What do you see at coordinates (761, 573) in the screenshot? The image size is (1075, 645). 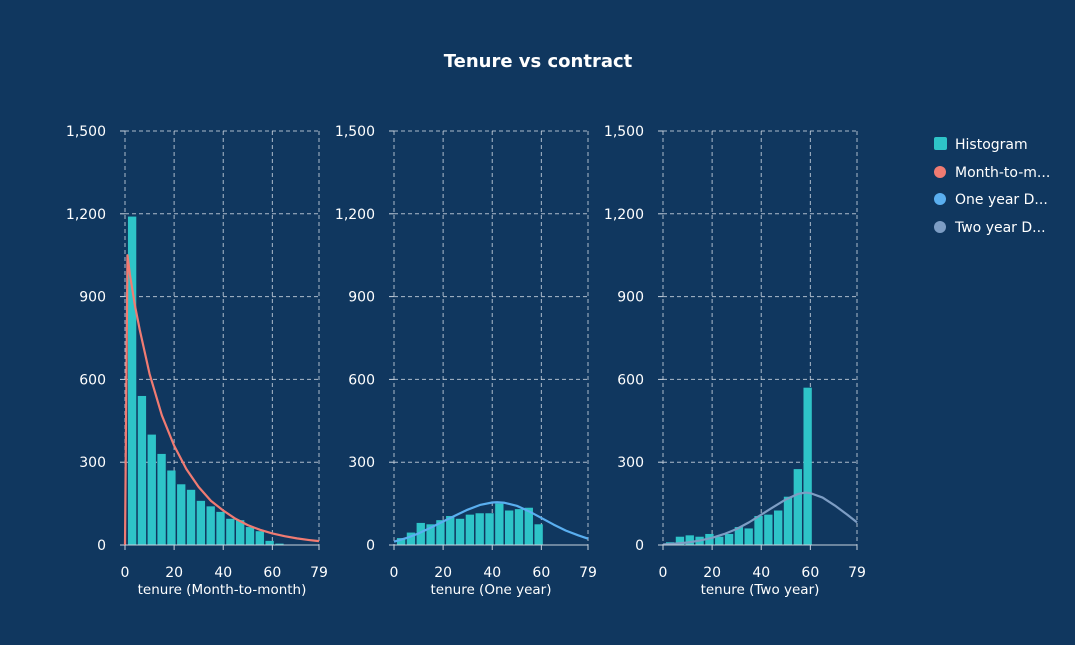 I see `xtick-label-two-year-2: 40` at bounding box center [761, 573].